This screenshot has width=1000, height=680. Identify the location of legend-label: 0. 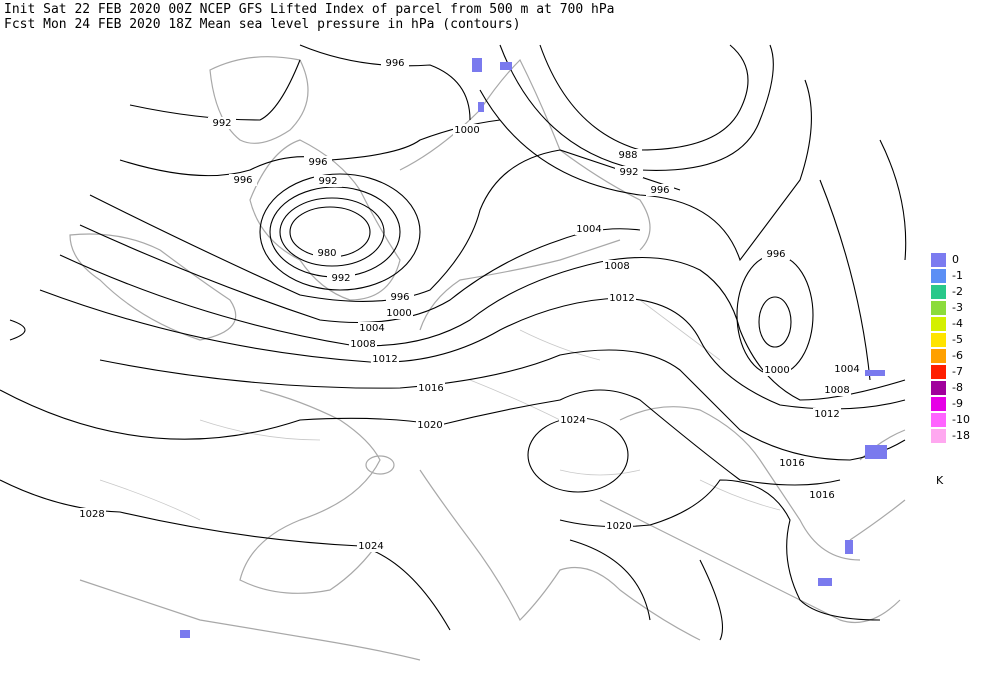
(955, 259).